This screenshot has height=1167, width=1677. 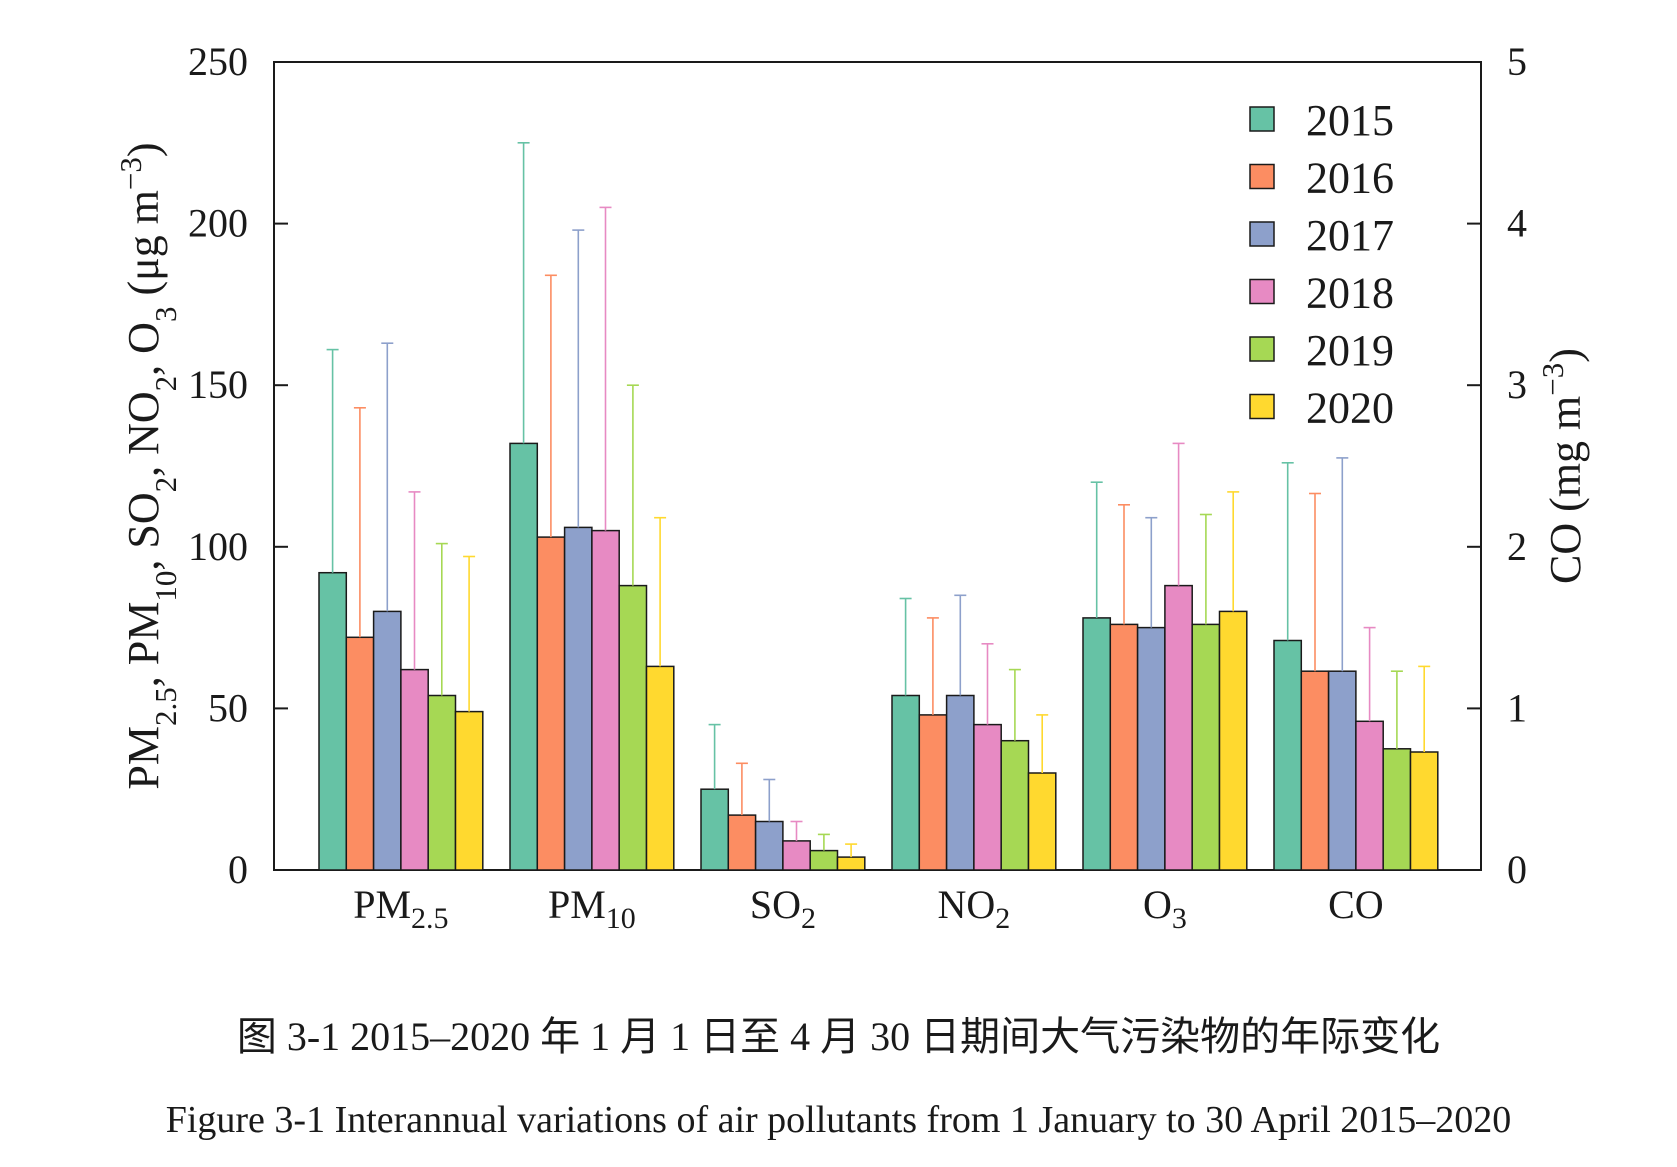 I want to click on x-tick-label-no2: NO2, so click(x=974, y=908).